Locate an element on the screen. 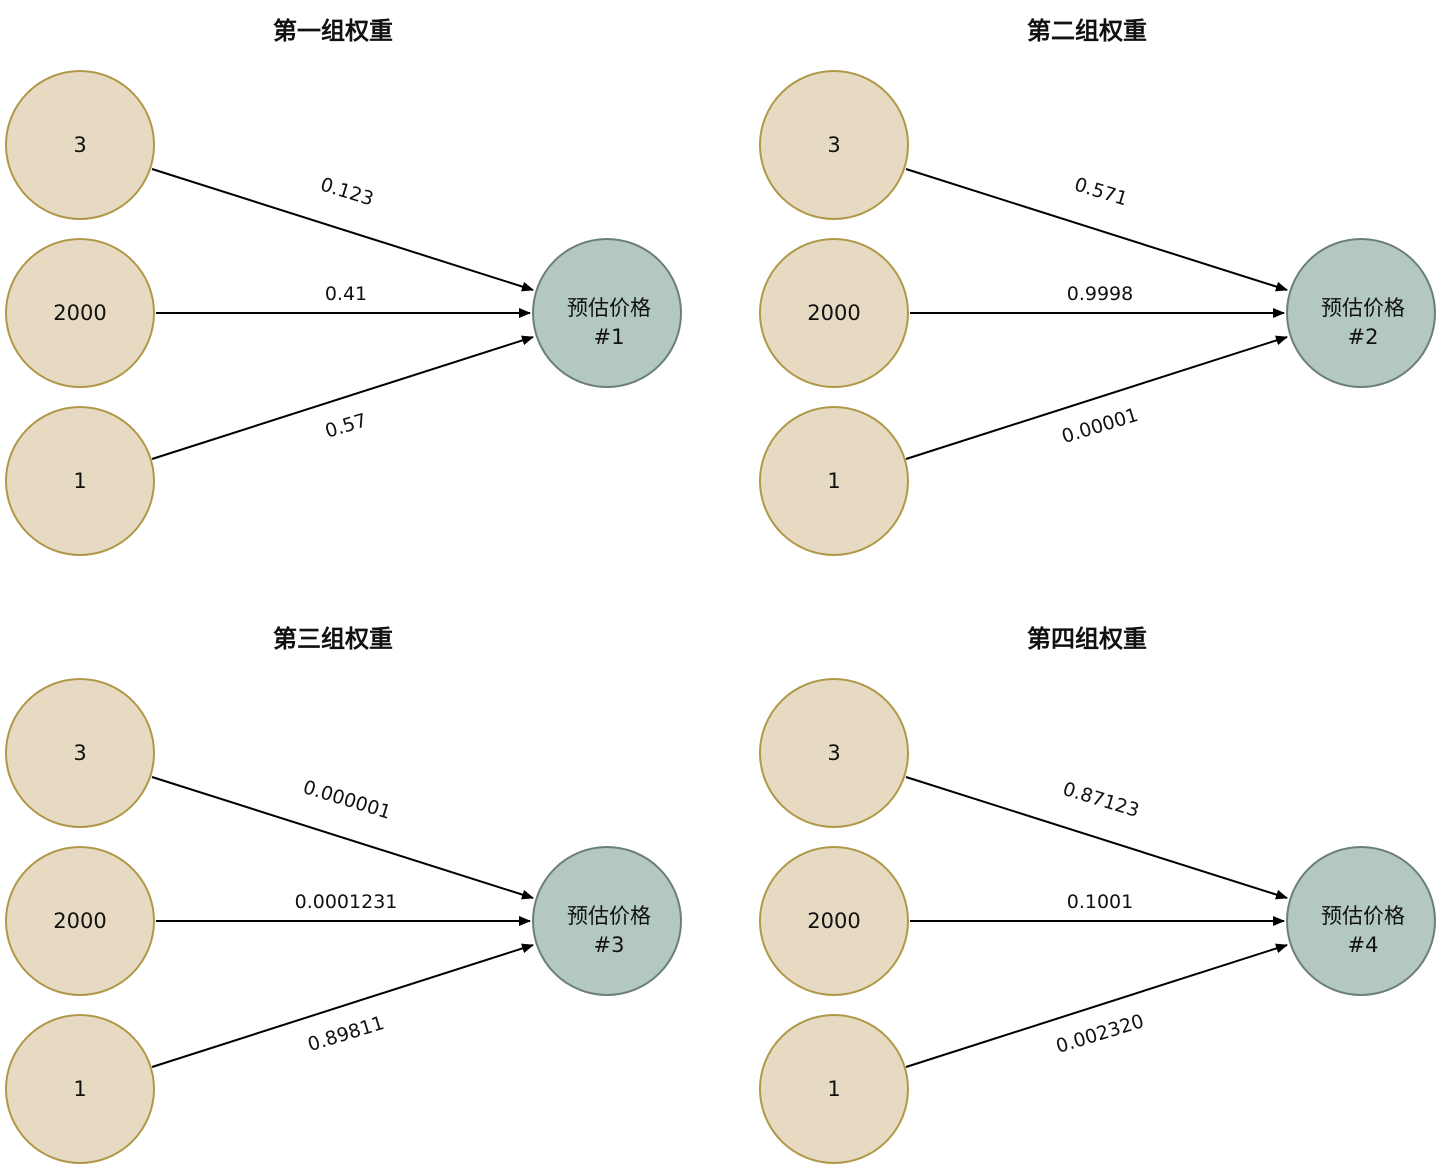 The image size is (1440, 1169). output-node-index: #4 is located at coordinates (1363, 945).